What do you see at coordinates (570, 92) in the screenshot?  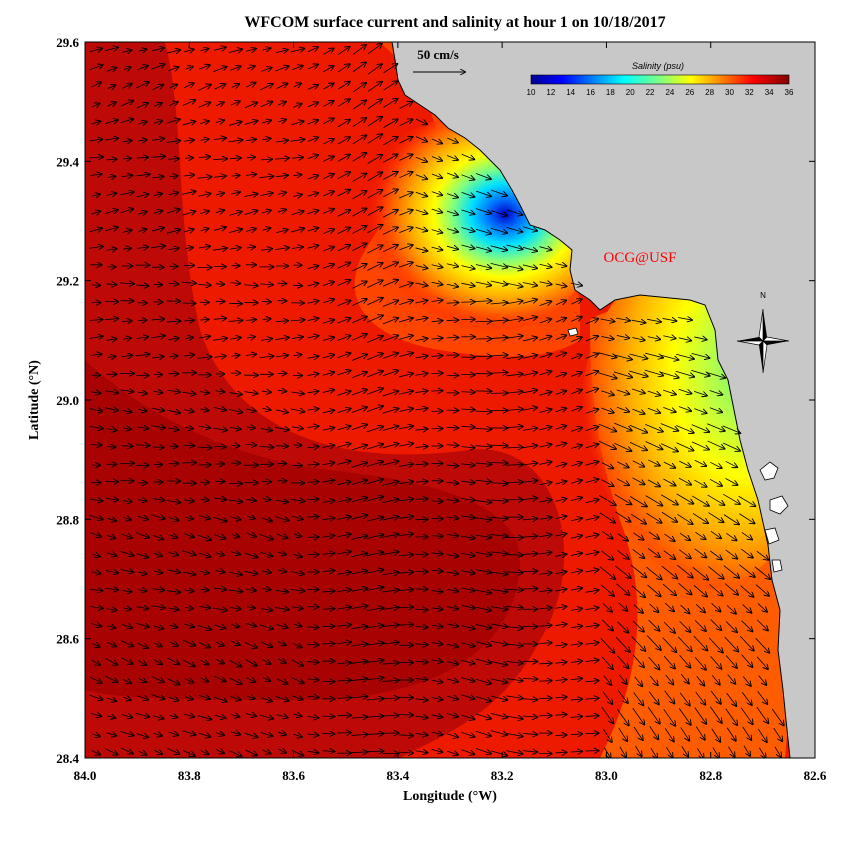 I see `colorbar-tick-label: 14` at bounding box center [570, 92].